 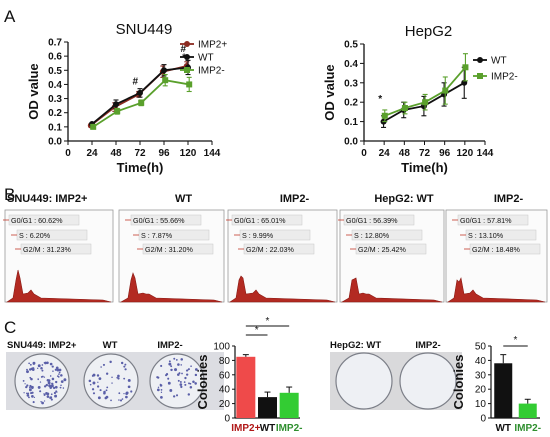 I want to click on y-tick-label: 0.6, so click(x=55, y=57).